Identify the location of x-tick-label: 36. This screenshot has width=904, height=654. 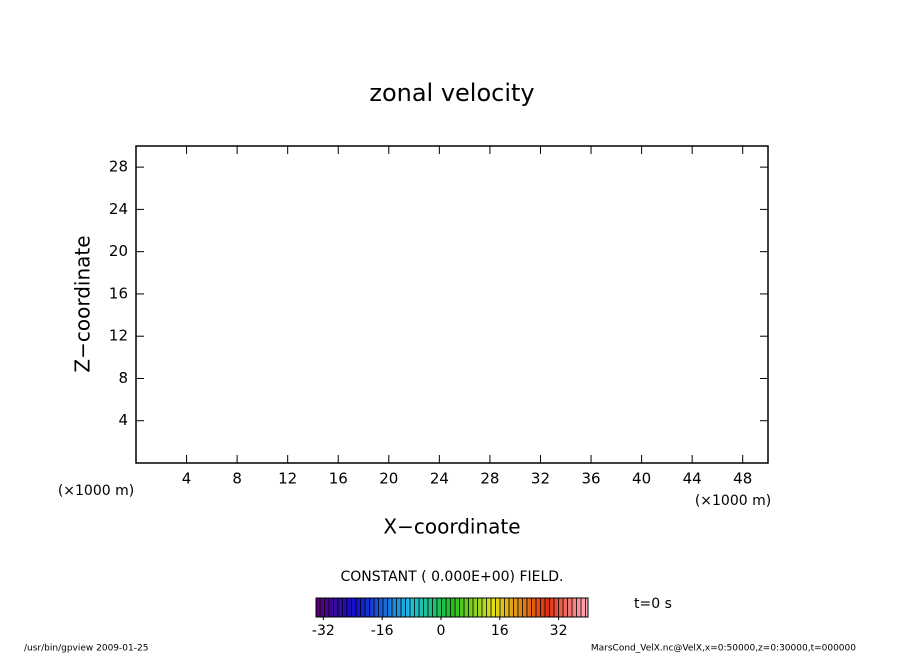
(590, 479).